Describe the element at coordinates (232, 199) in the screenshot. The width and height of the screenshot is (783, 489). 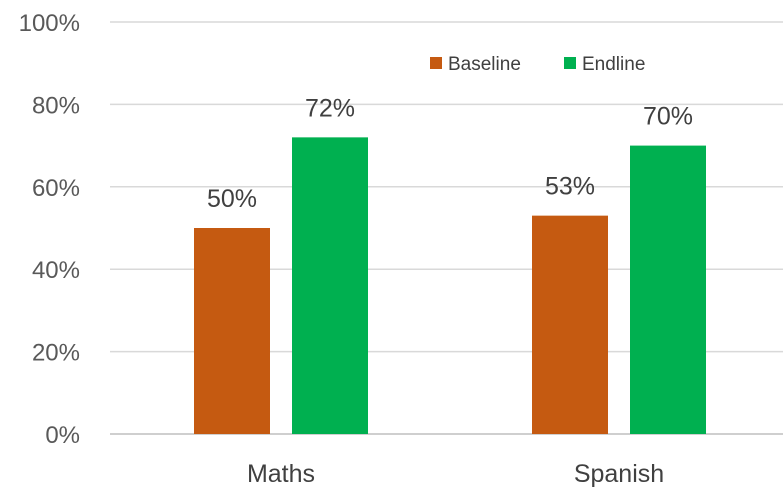
I see `data-label: 50%` at that location.